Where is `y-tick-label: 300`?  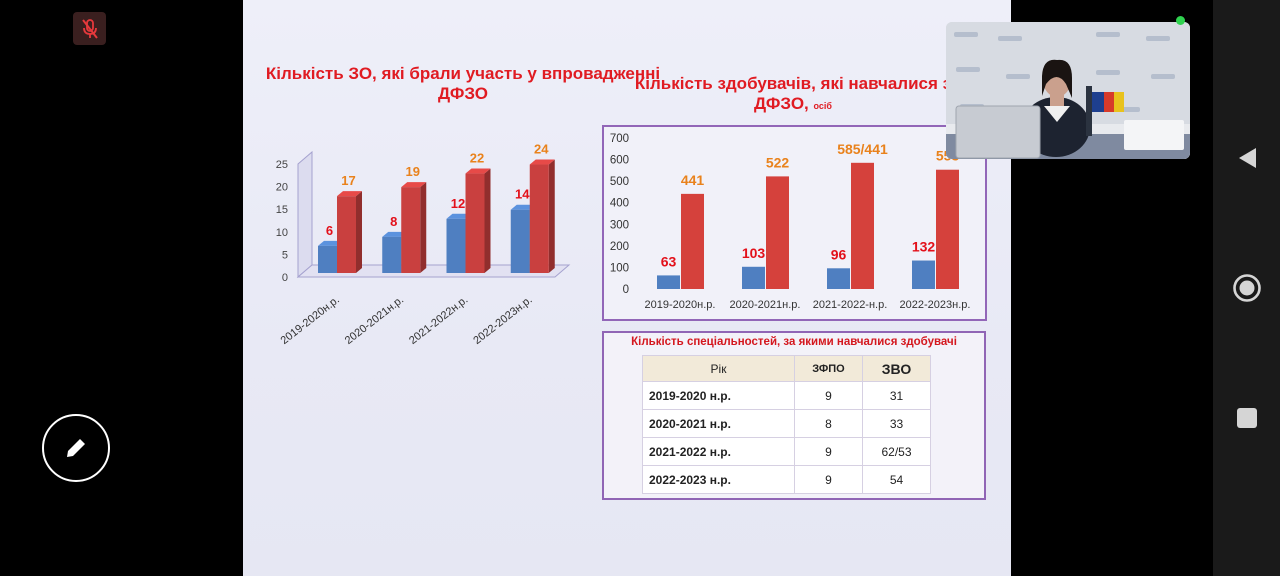
y-tick-label: 300 is located at coordinates (619, 225).